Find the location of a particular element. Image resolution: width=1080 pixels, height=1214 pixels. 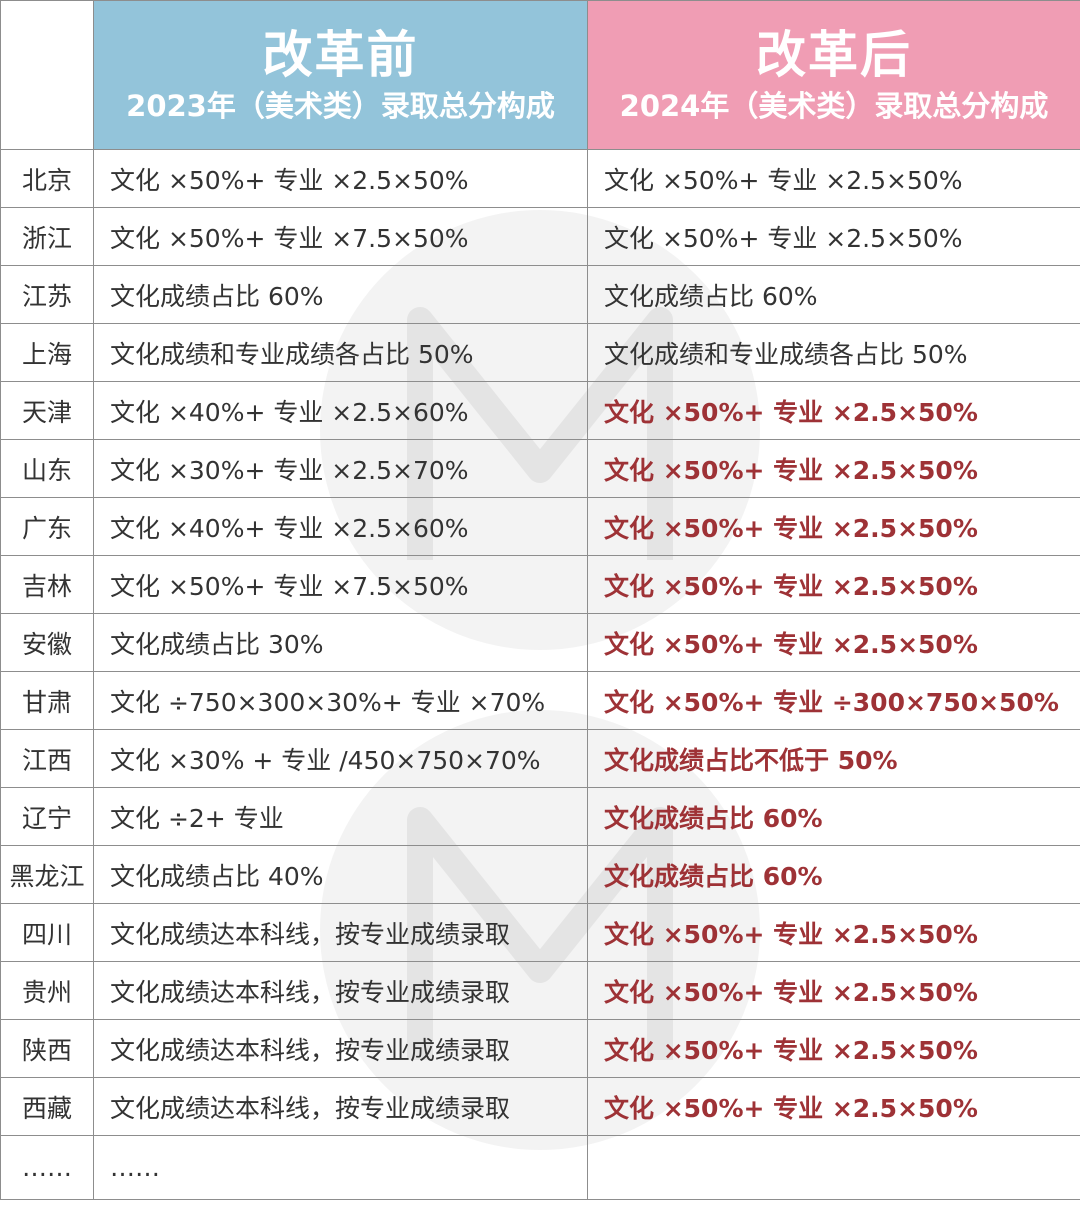

table-row: 四川 文化成绩达本科线，按专业成绩录取 文化 ×50%+ 专业 ×2.5×50% is located at coordinates (540, 932).